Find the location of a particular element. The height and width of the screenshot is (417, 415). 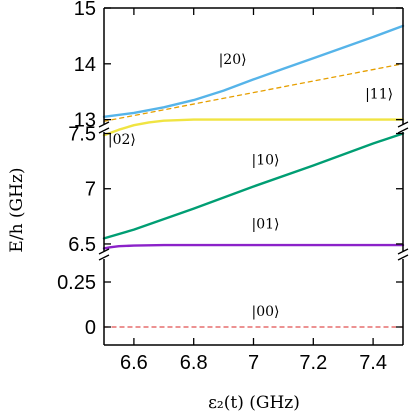

y-tick-label: 14 is located at coordinates (85, 65).